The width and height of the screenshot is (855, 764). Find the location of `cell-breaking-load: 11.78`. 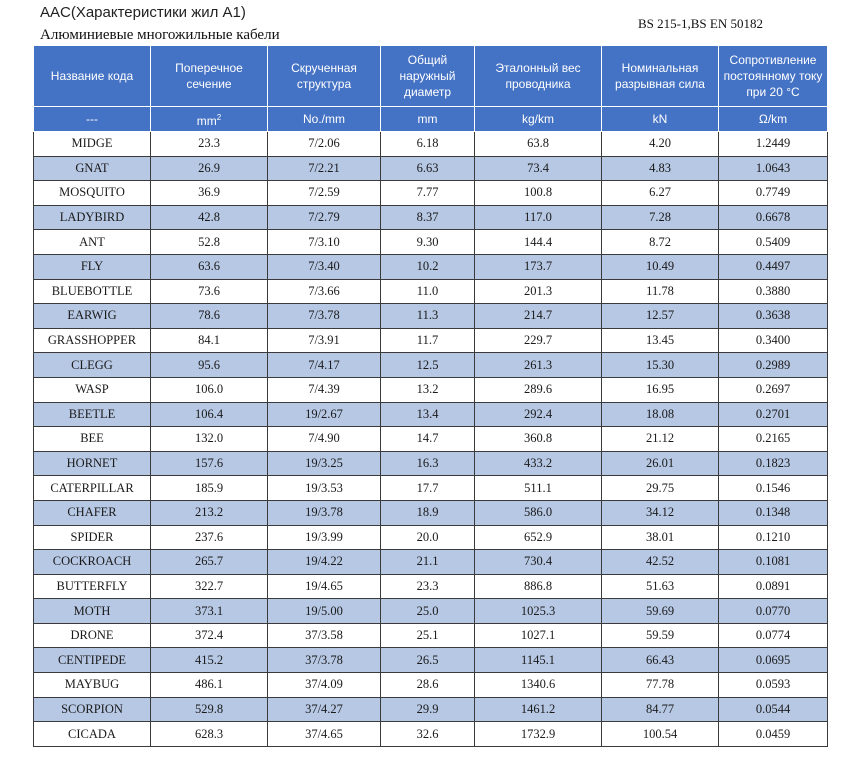

cell-breaking-load: 11.78 is located at coordinates (660, 291).